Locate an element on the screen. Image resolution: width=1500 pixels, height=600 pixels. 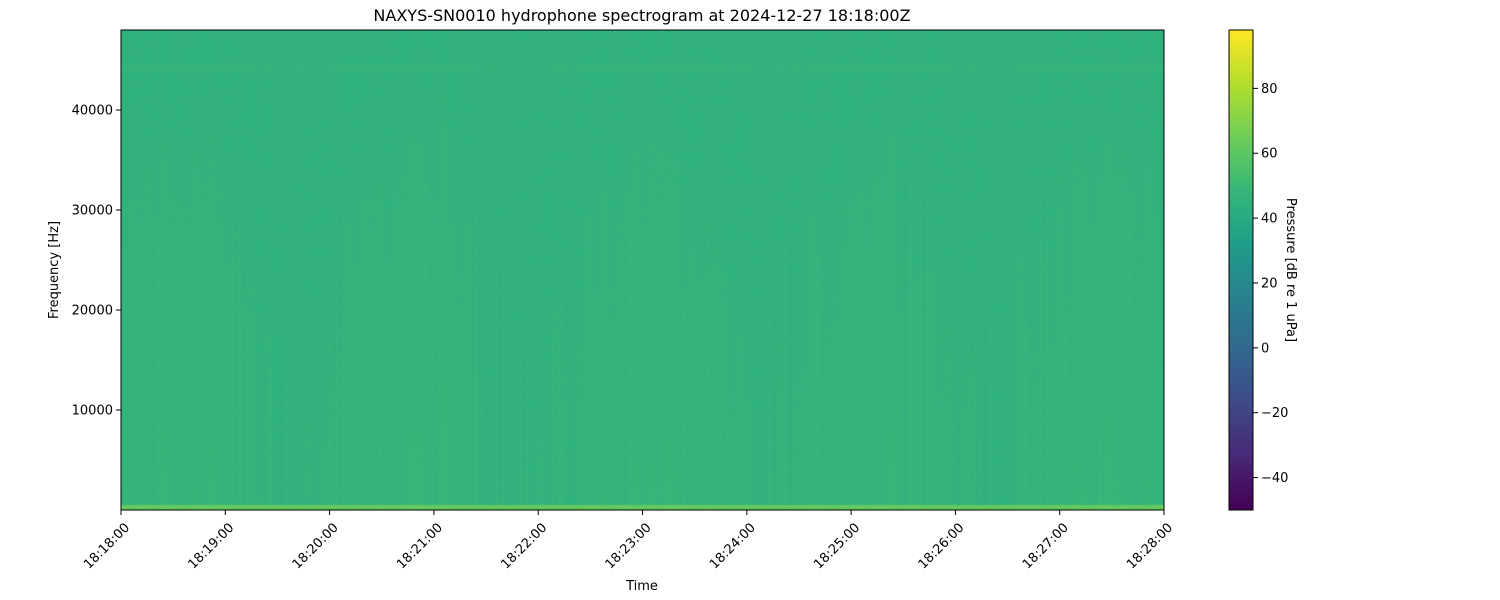
colorbar-frame is located at coordinates (1241, 270).